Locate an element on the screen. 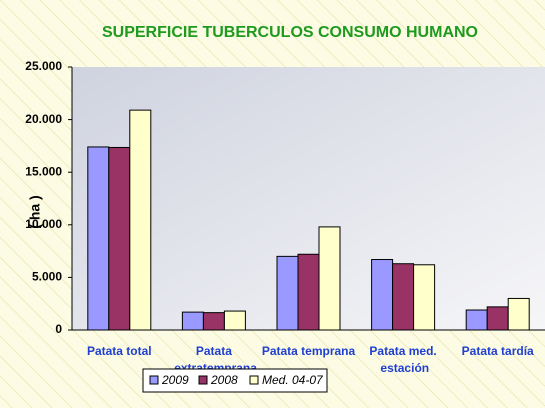 This screenshot has width=545, height=408. legend-label: 2008 is located at coordinates (224, 380).